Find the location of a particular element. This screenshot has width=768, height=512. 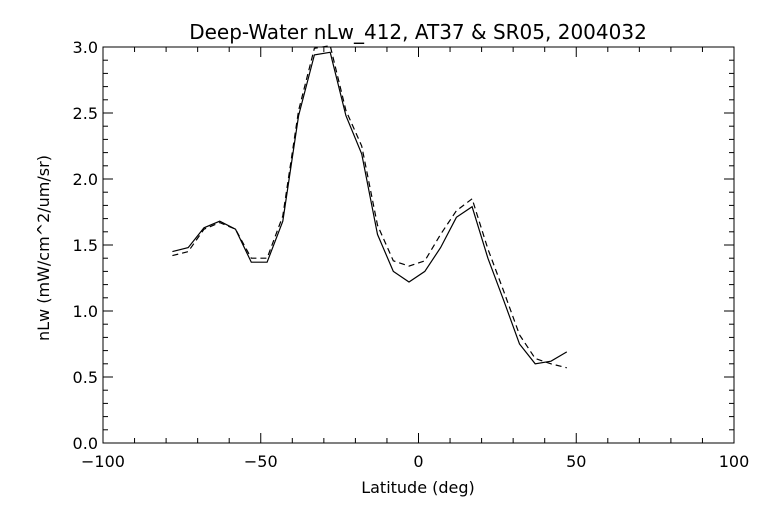

y-tick-label: 1.5 is located at coordinates (85, 245).